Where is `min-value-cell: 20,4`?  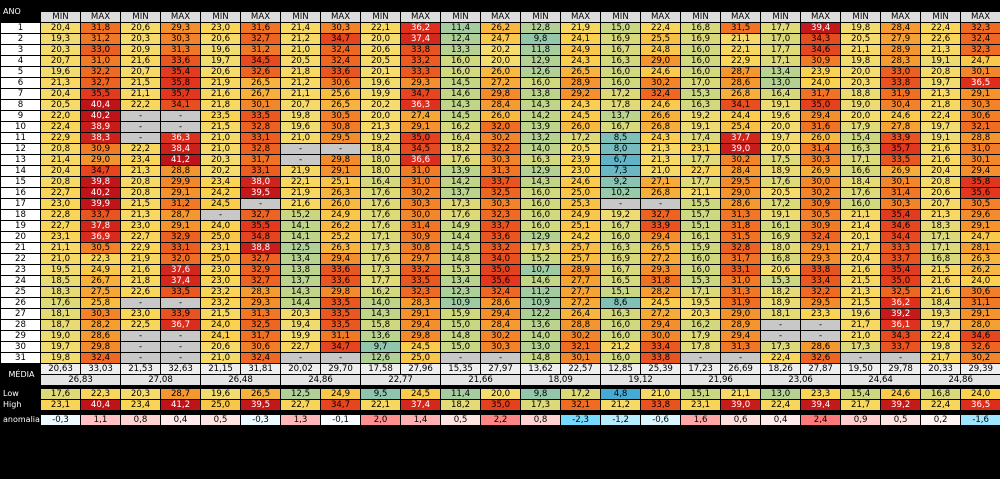
min-value-cell: 20,4 is located at coordinates (60, 28).